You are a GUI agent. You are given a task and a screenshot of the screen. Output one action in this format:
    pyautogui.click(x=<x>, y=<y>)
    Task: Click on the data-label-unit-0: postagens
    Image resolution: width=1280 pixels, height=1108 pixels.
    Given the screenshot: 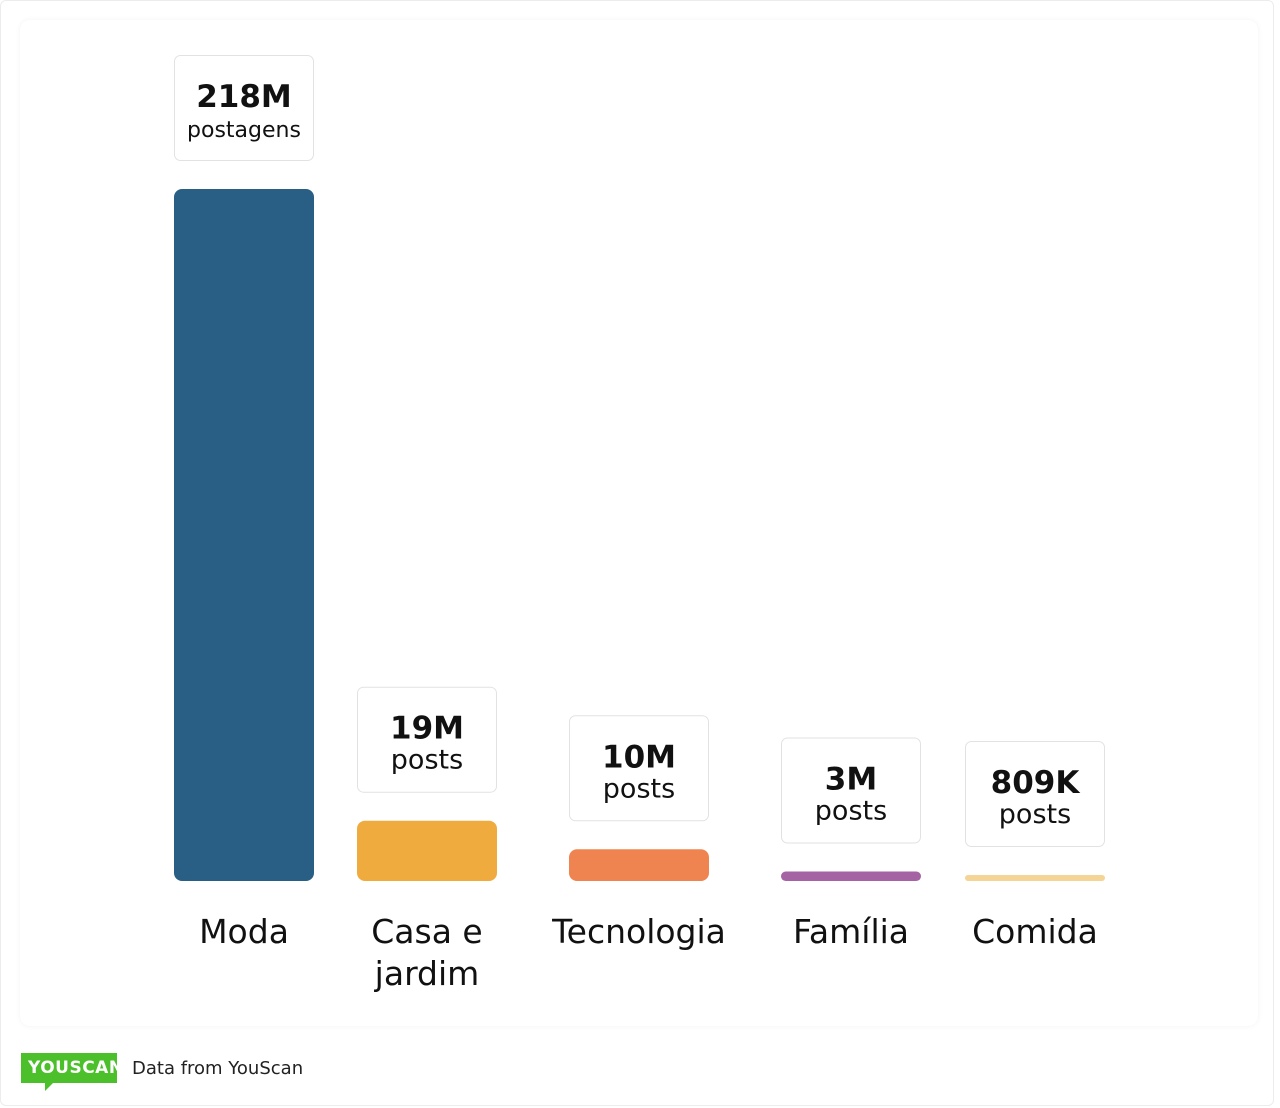 What is the action you would take?
    pyautogui.click(x=244, y=130)
    